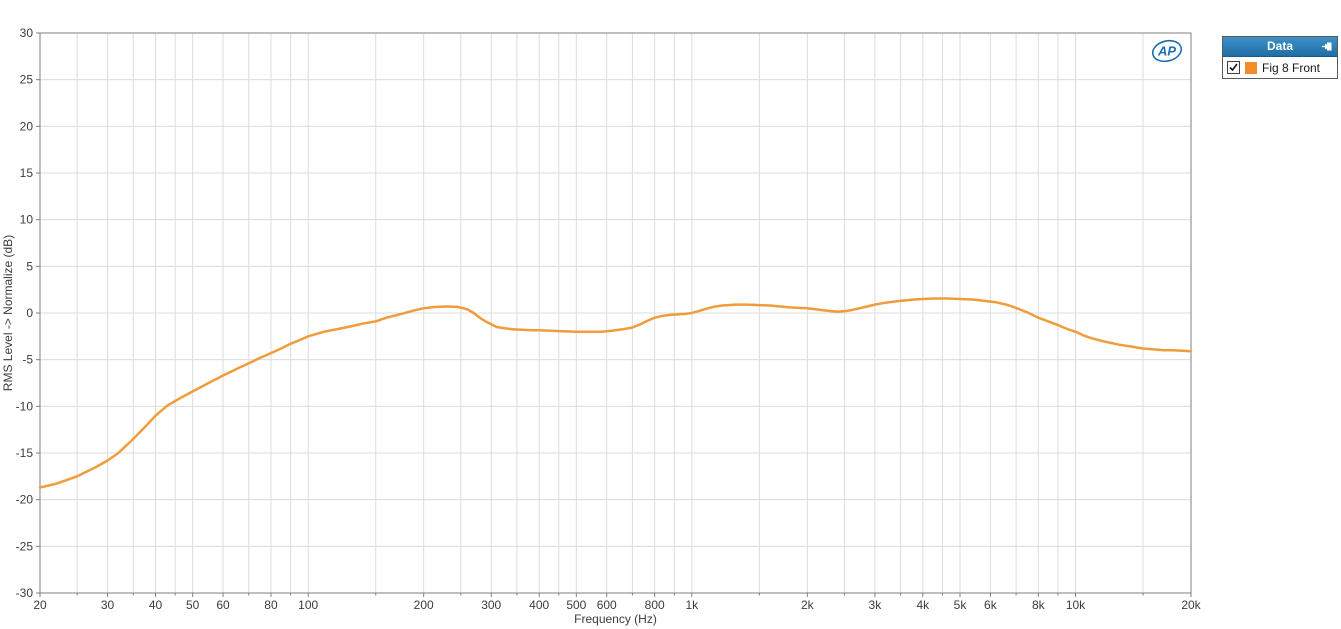 The image size is (1341, 629). I want to click on x-tick-label: 6k, so click(991, 605).